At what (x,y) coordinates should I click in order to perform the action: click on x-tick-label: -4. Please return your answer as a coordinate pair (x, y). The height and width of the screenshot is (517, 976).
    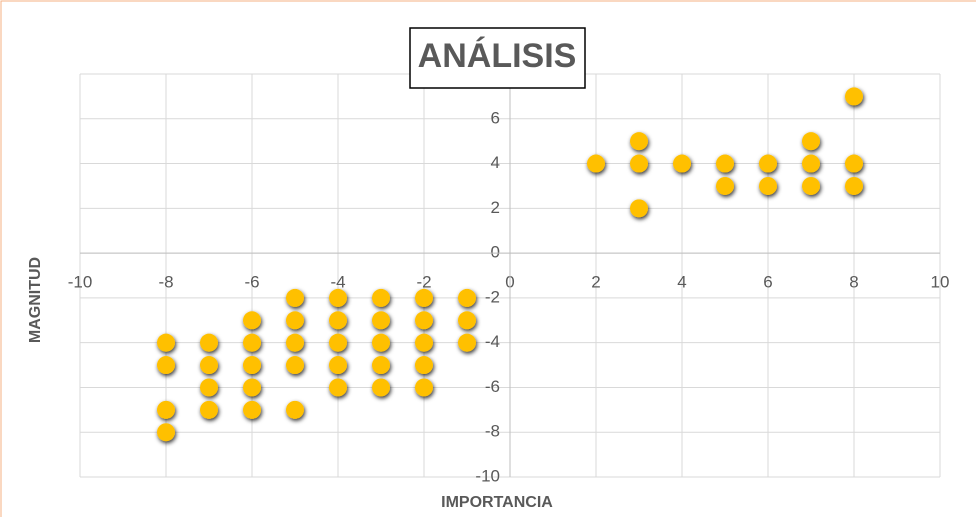
    Looking at the image, I should click on (337, 282).